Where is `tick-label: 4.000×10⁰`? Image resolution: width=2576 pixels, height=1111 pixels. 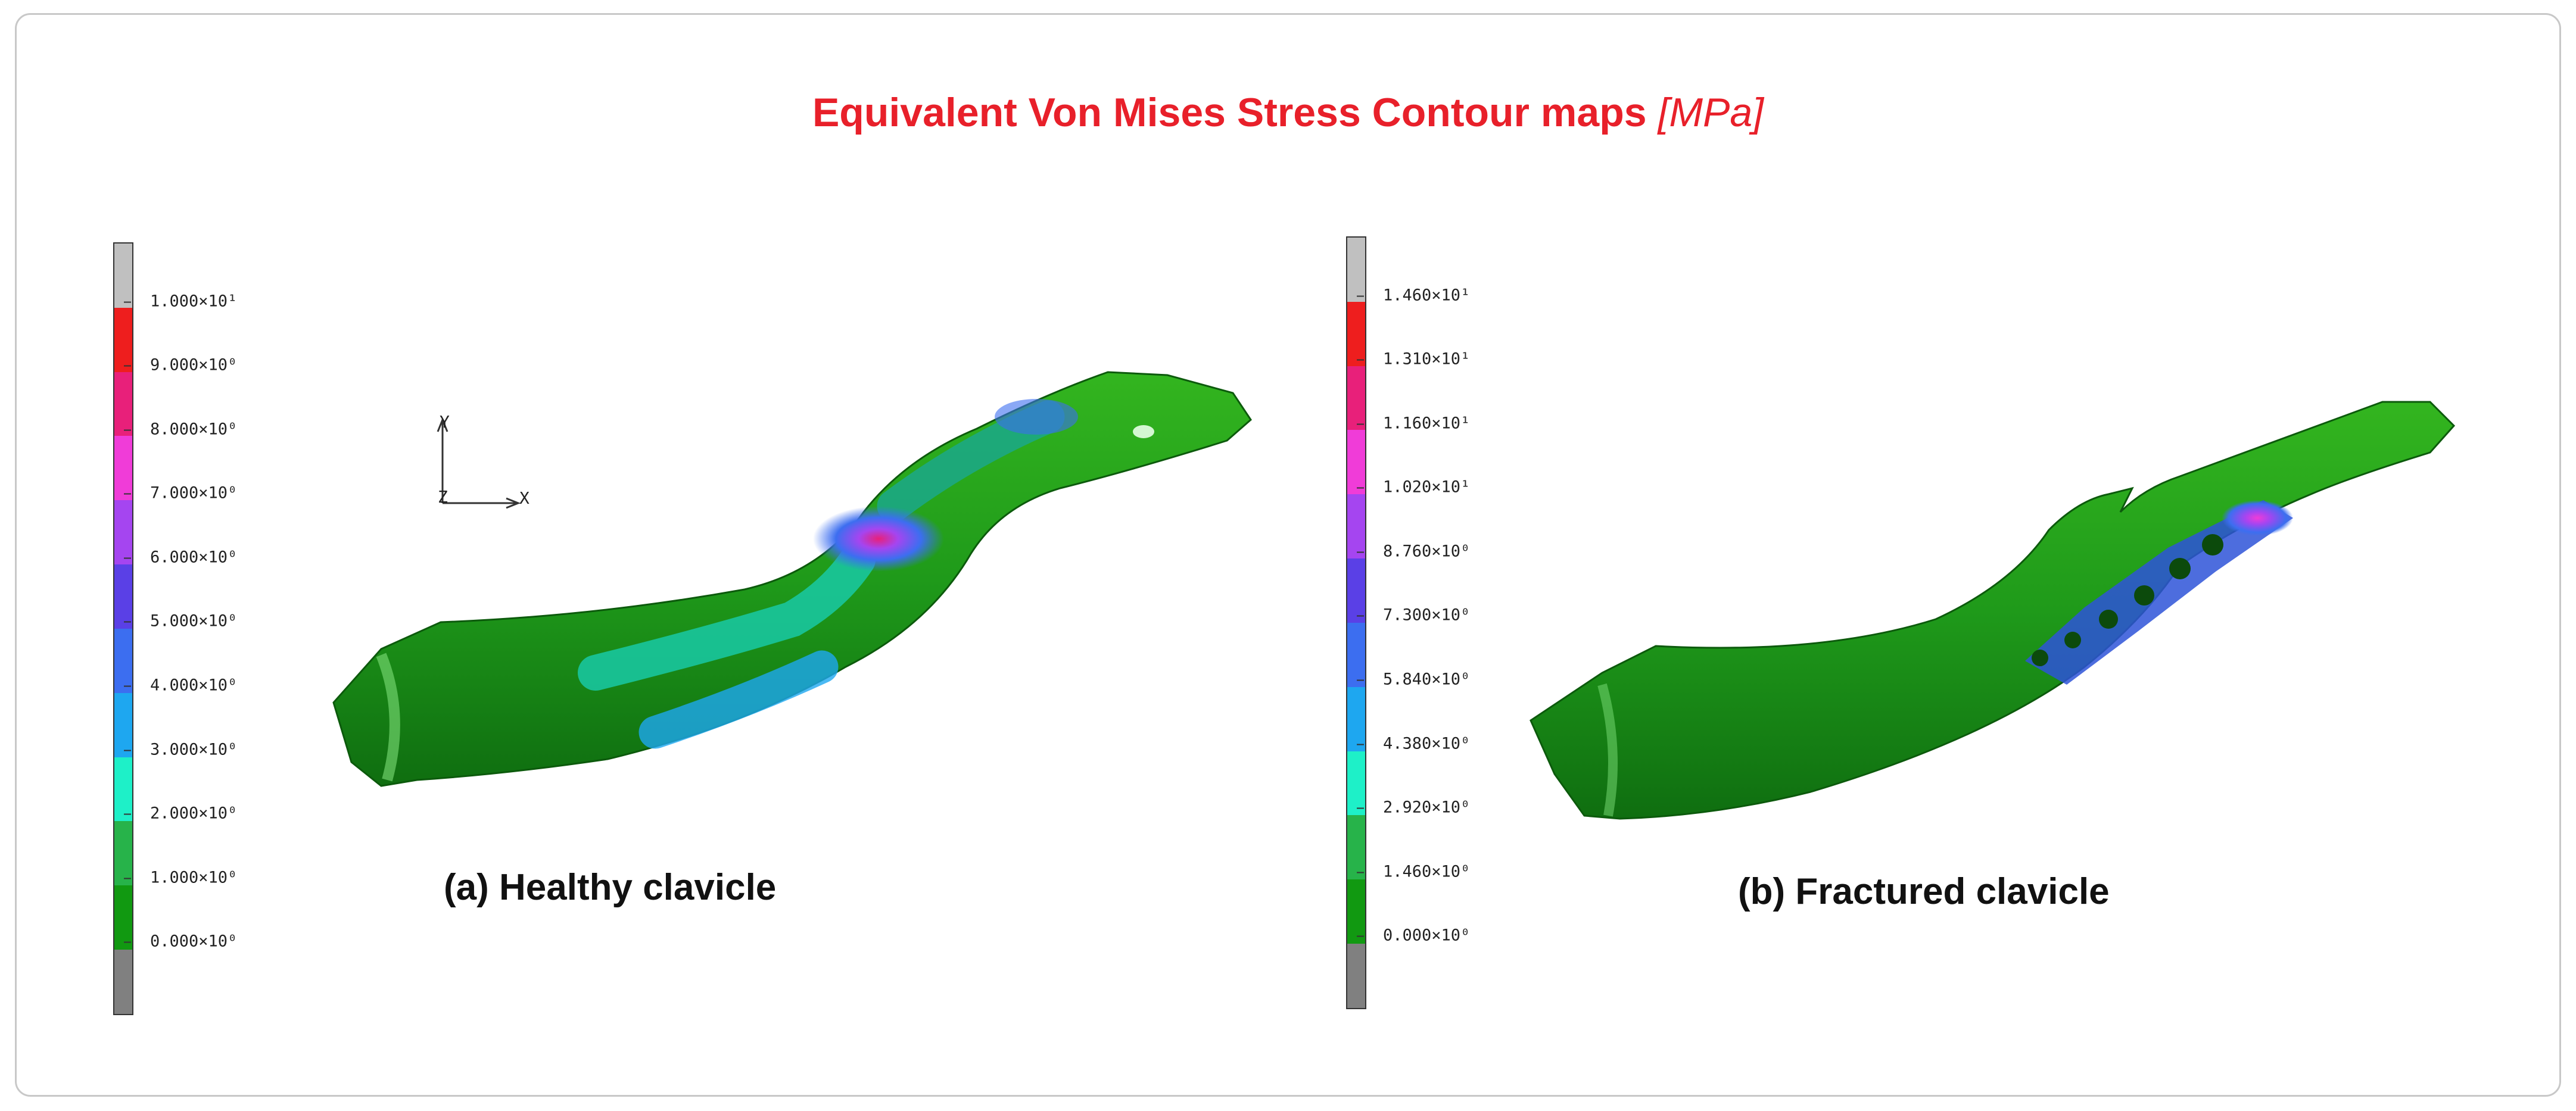 tick-label: 4.000×10⁰ is located at coordinates (180, 685).